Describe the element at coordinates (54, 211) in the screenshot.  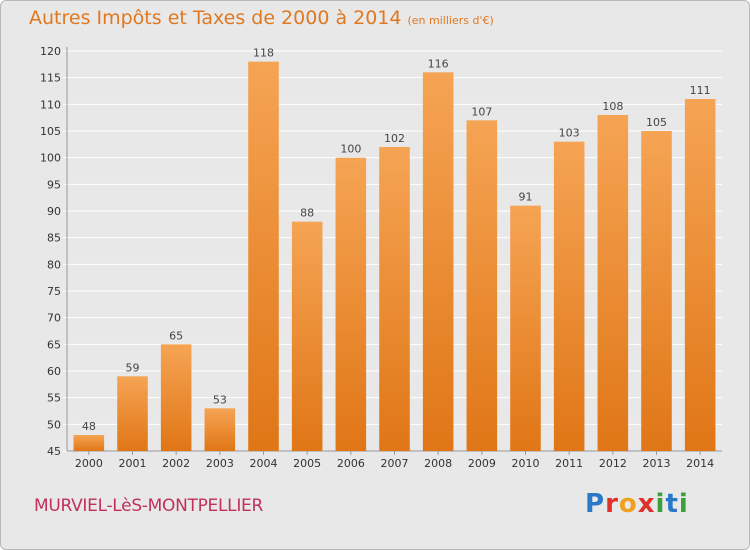
I see `y-tick-label: 90` at that location.